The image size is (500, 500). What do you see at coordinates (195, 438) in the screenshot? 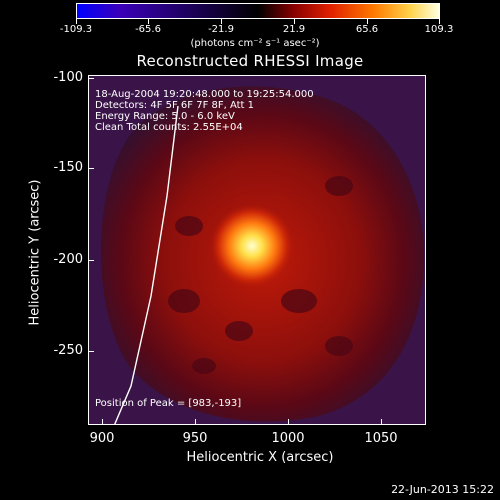
I see `x-tick-label: 950` at bounding box center [195, 438].